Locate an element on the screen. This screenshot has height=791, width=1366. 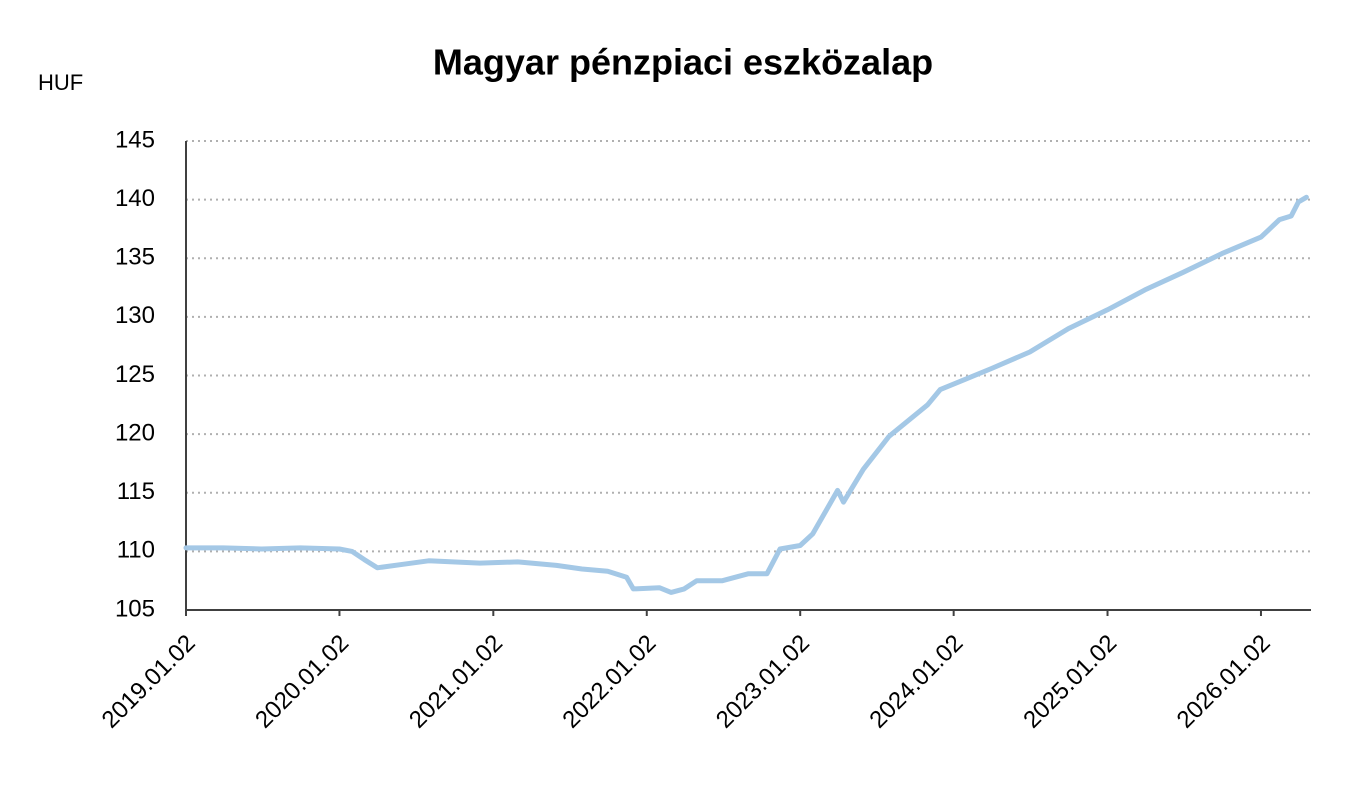
x-tick-label: 2025.01.02 is located at coordinates (1070, 682).